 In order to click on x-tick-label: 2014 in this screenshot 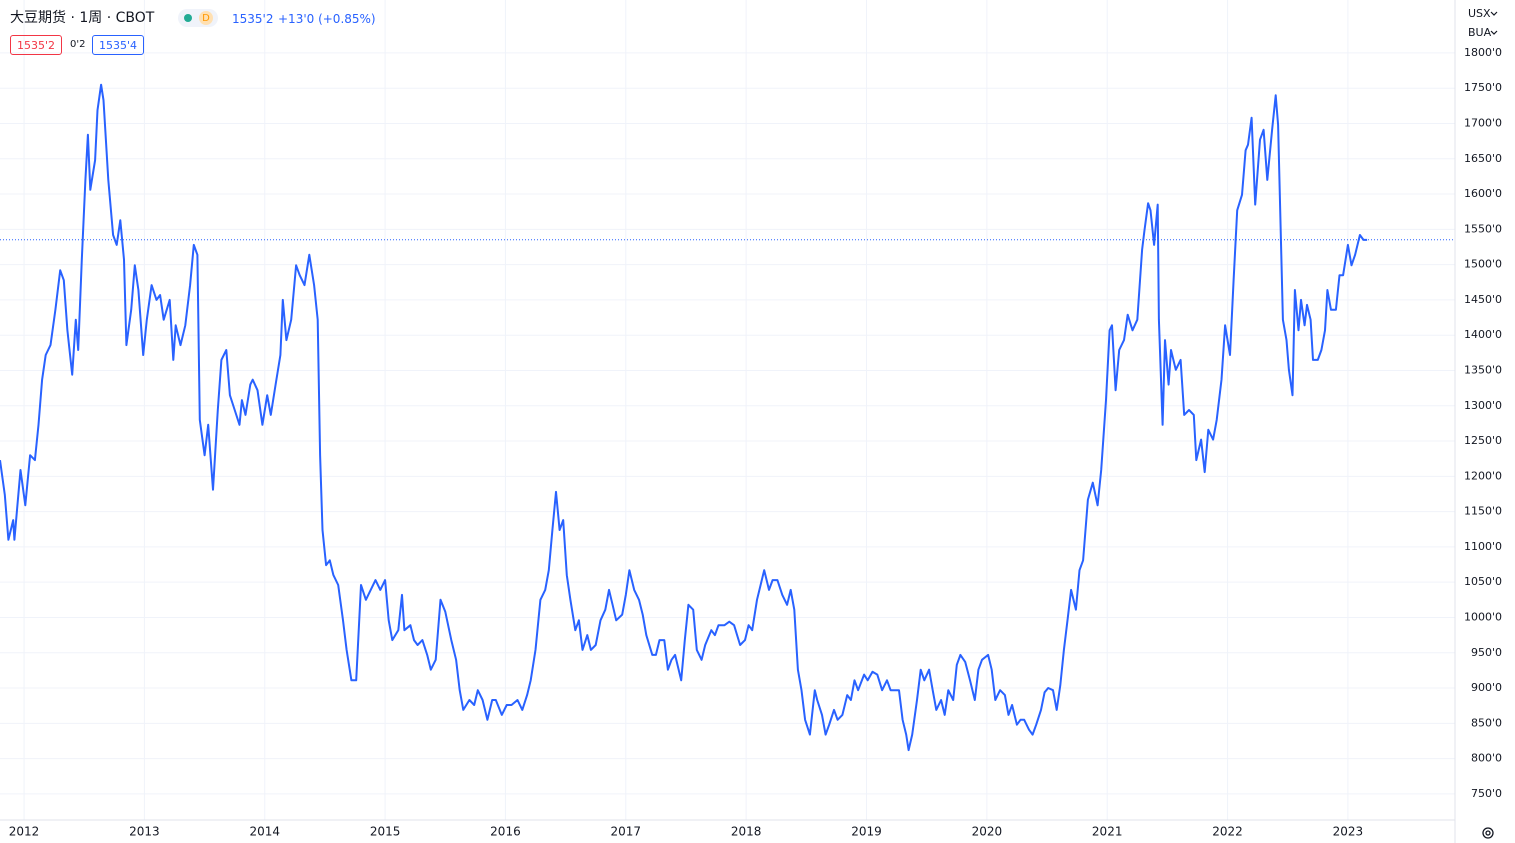, I will do `click(264, 832)`.